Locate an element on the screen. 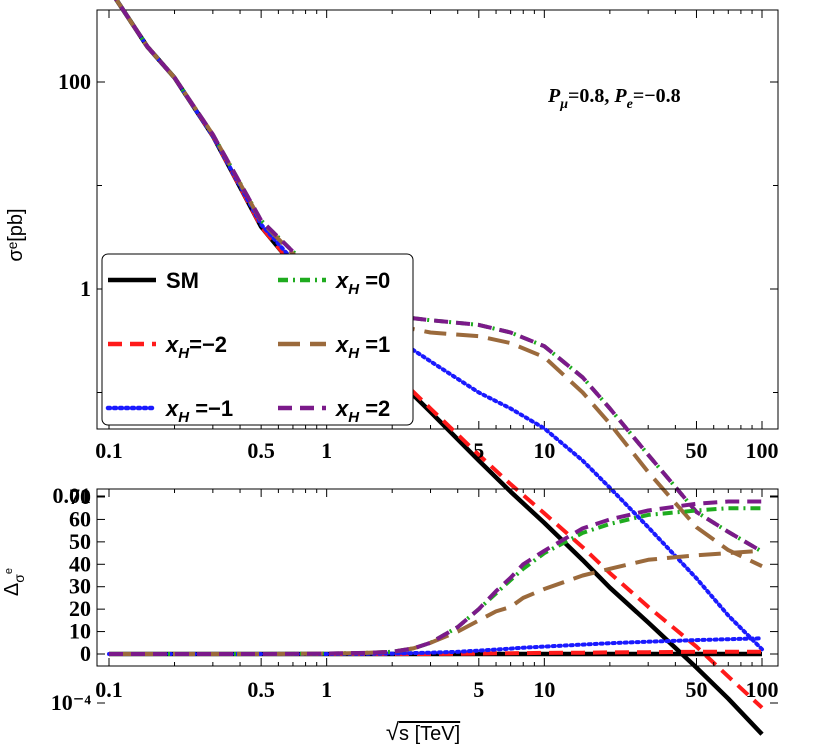  legend-label-1: xH=−2 is located at coordinates (196, 347).